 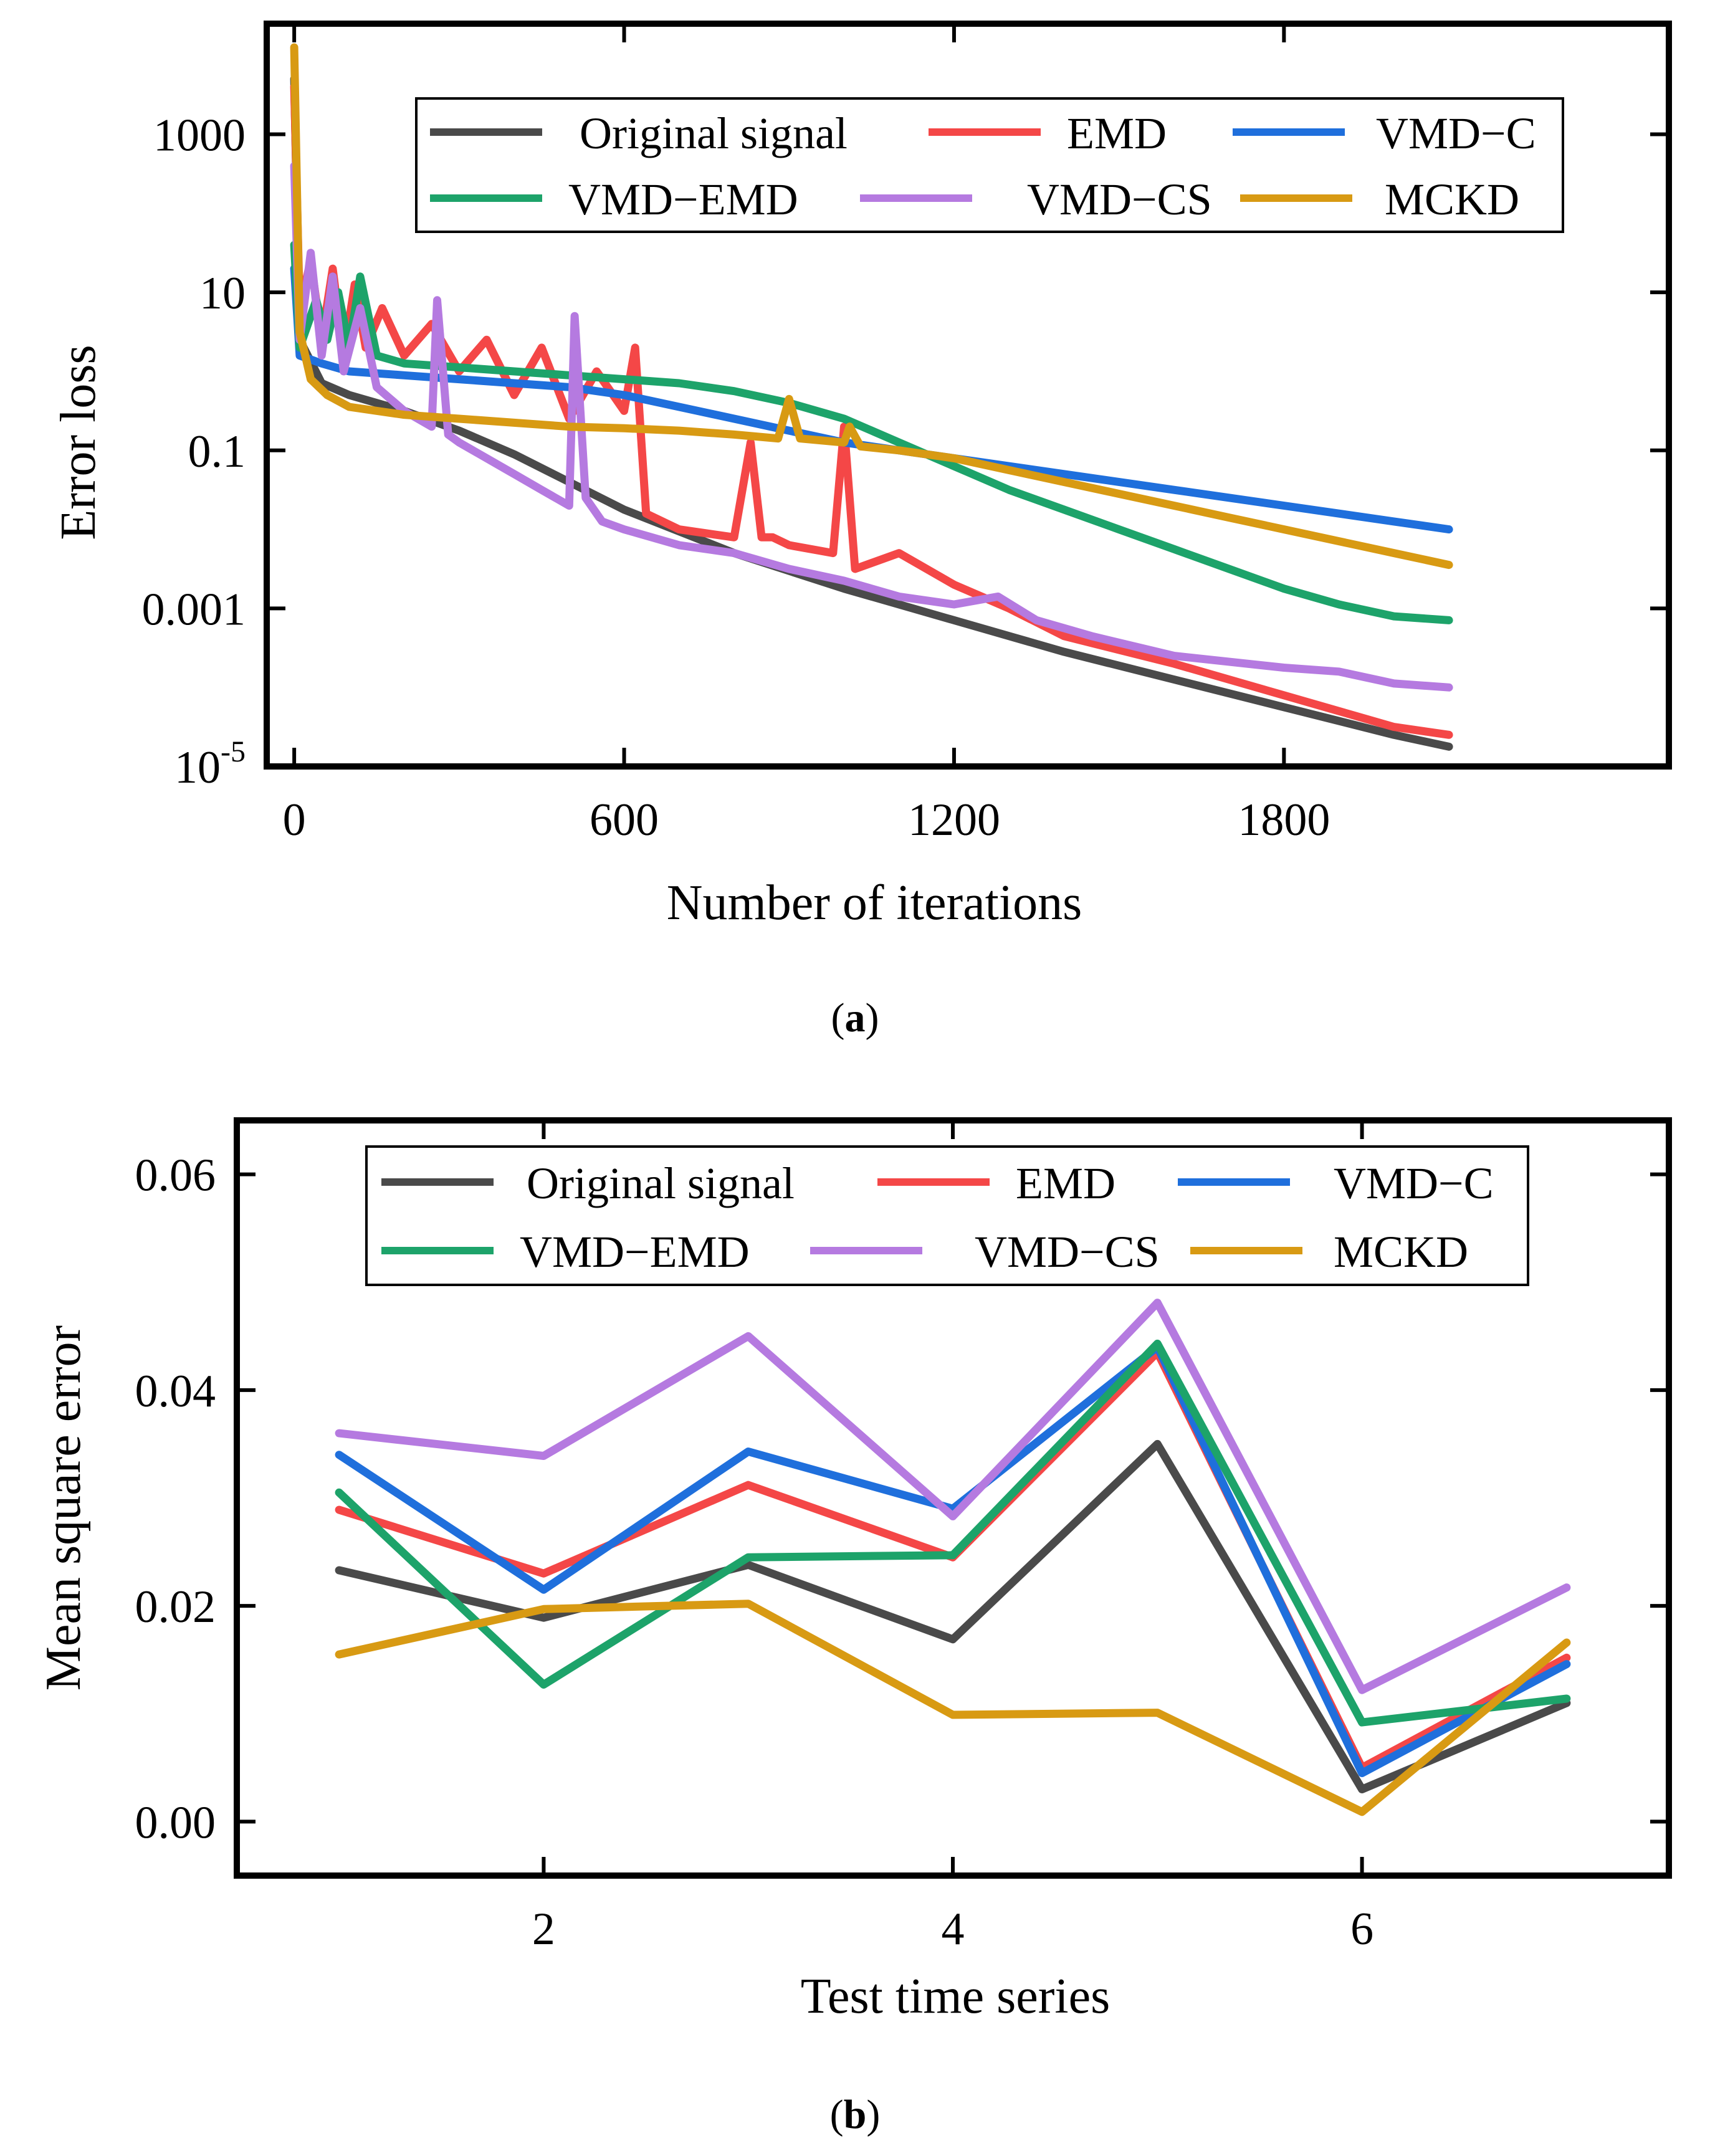 What do you see at coordinates (217, 451) in the screenshot?
I see `chart-a-ytick-label: 0.1` at bounding box center [217, 451].